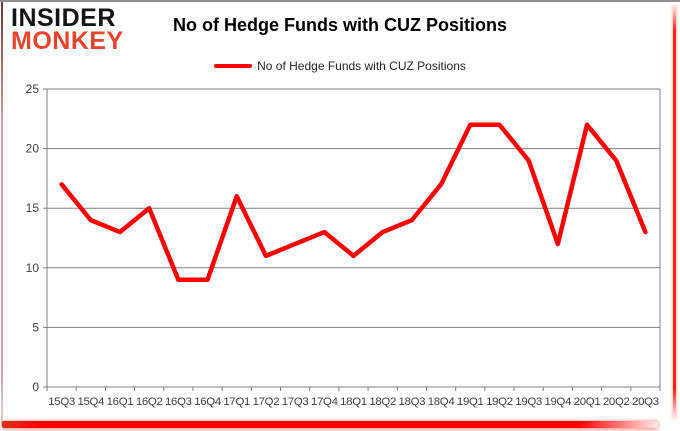 The height and width of the screenshot is (431, 680). What do you see at coordinates (412, 402) in the screenshot?
I see `x-tick-label: 18Q3` at bounding box center [412, 402].